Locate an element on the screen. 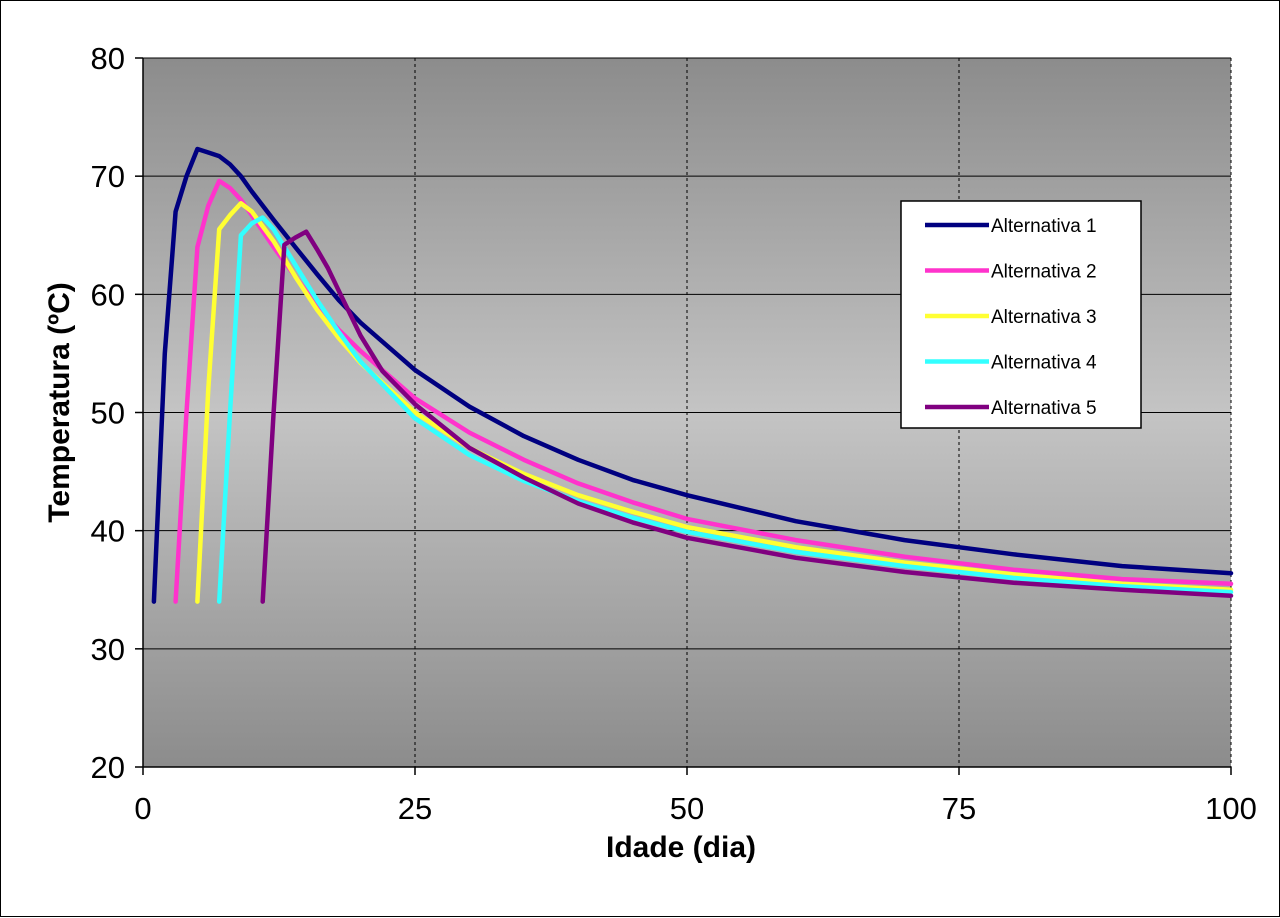 The width and height of the screenshot is (1280, 918). x-tick-label: 100 is located at coordinates (1231, 808).